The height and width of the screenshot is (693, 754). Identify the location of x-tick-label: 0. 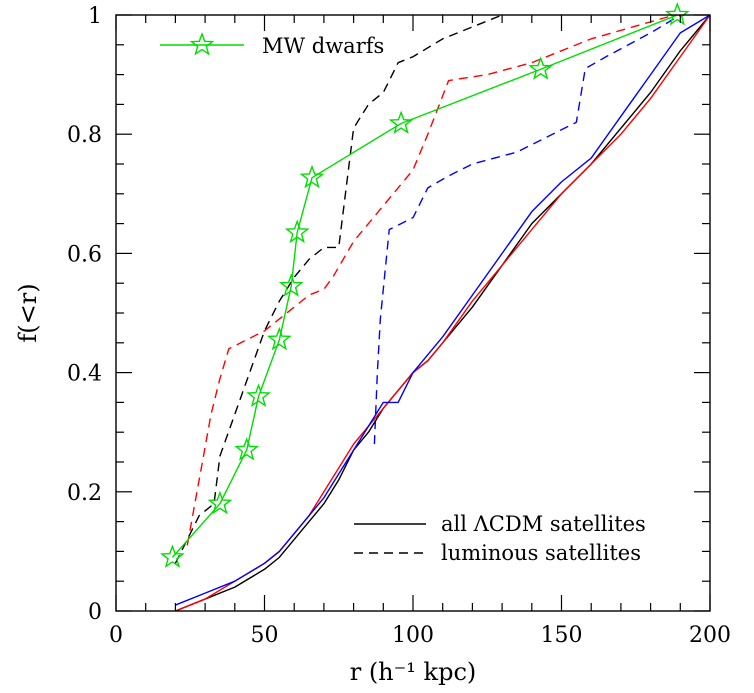
(116, 635).